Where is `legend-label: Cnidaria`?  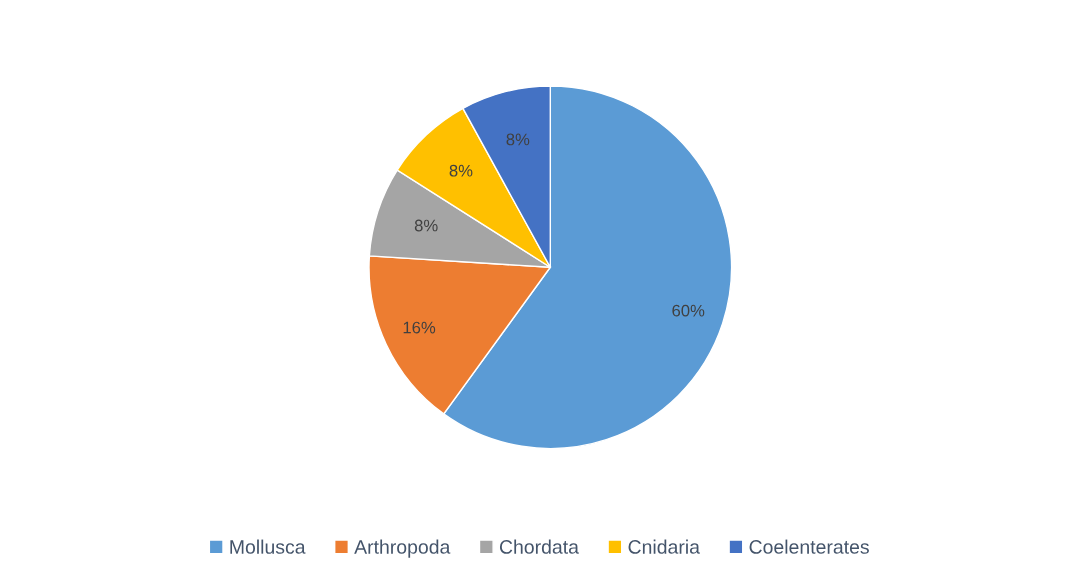 legend-label: Cnidaria is located at coordinates (664, 546).